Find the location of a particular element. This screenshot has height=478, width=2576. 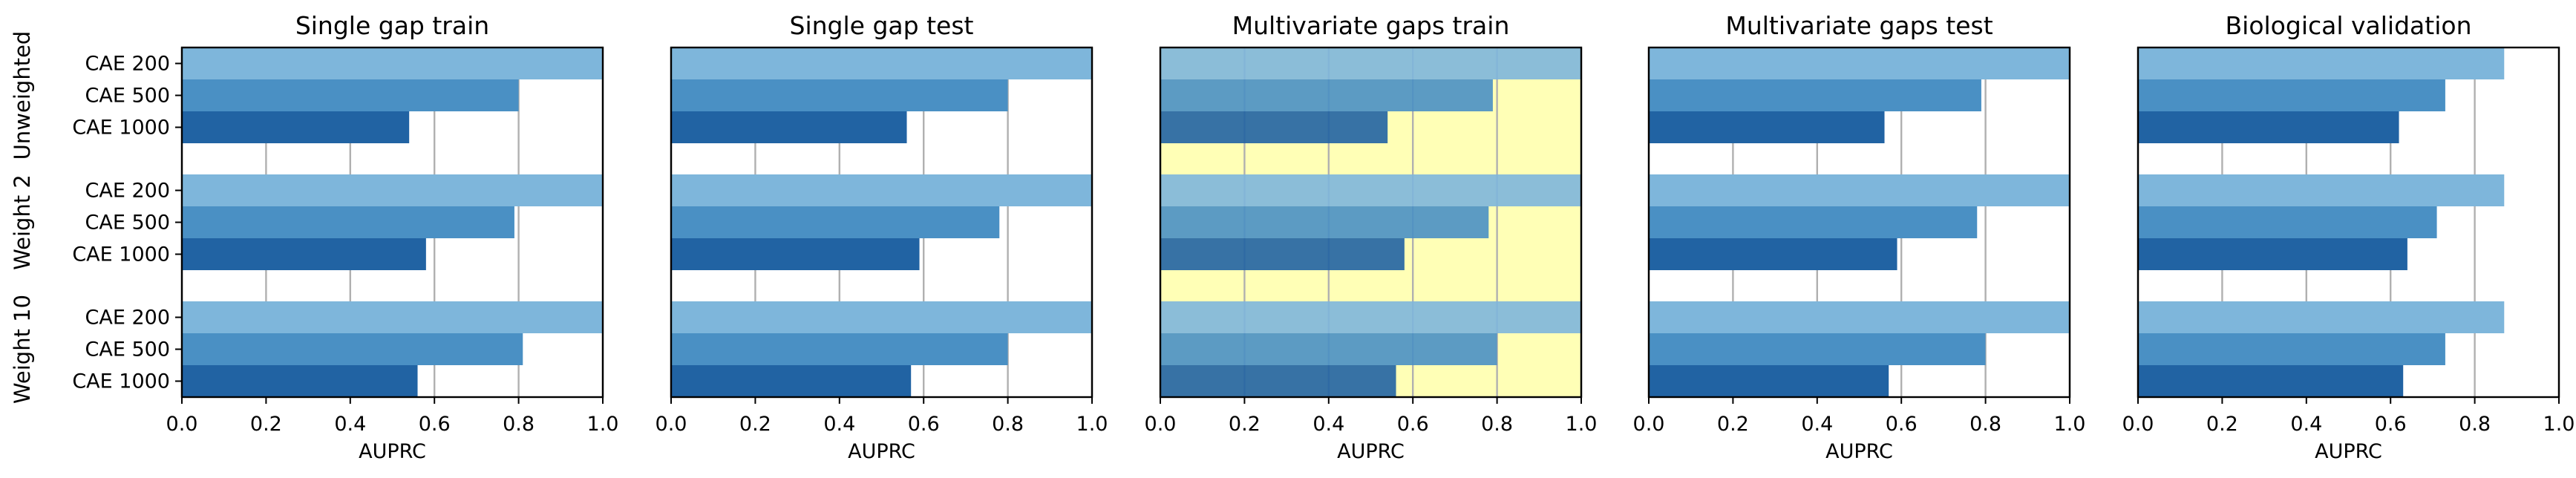

group-label-weight-10: Weight 10 is located at coordinates (22, 350).